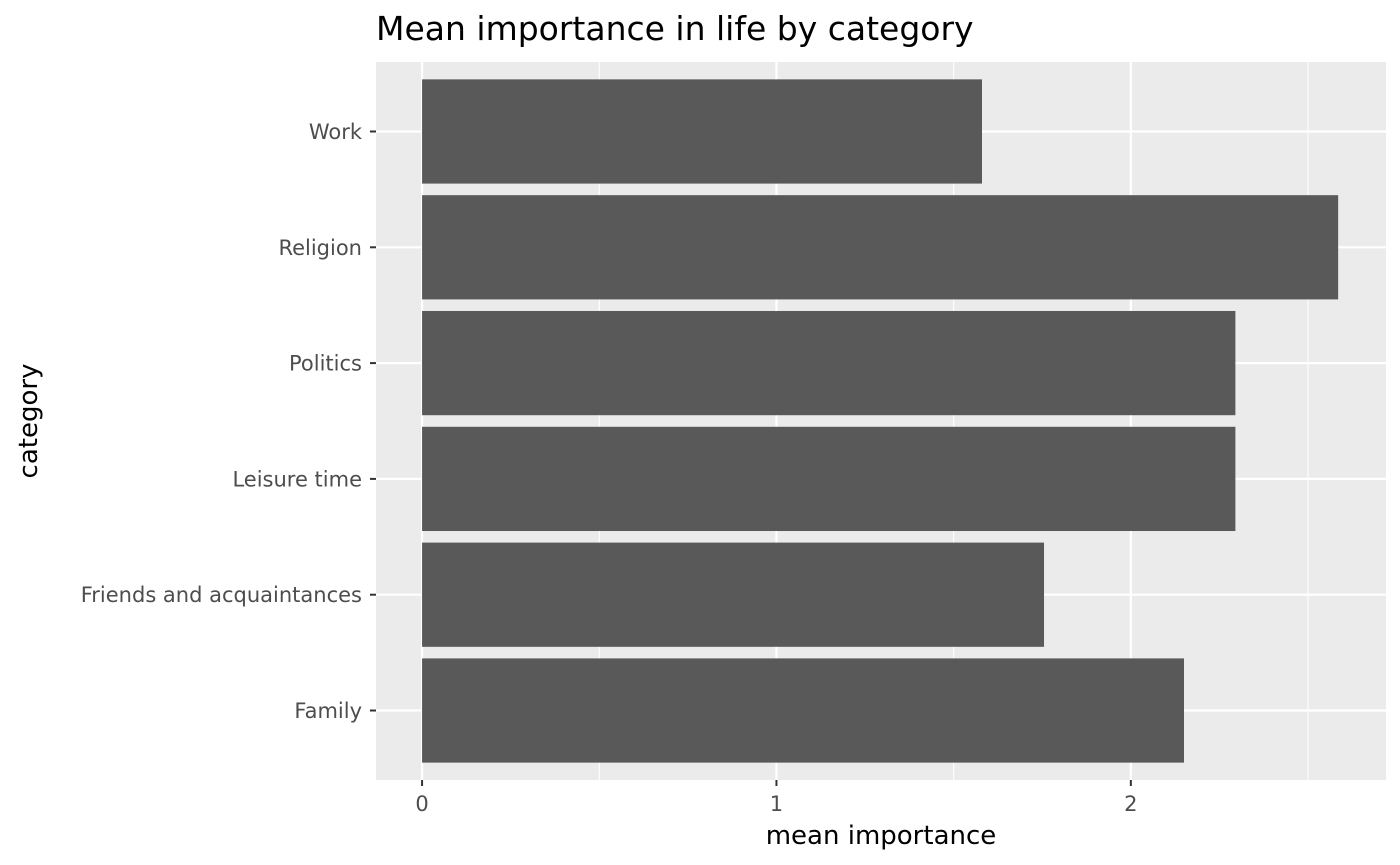 The image size is (1400, 865). I want to click on y-tick-label: Family, so click(328, 711).